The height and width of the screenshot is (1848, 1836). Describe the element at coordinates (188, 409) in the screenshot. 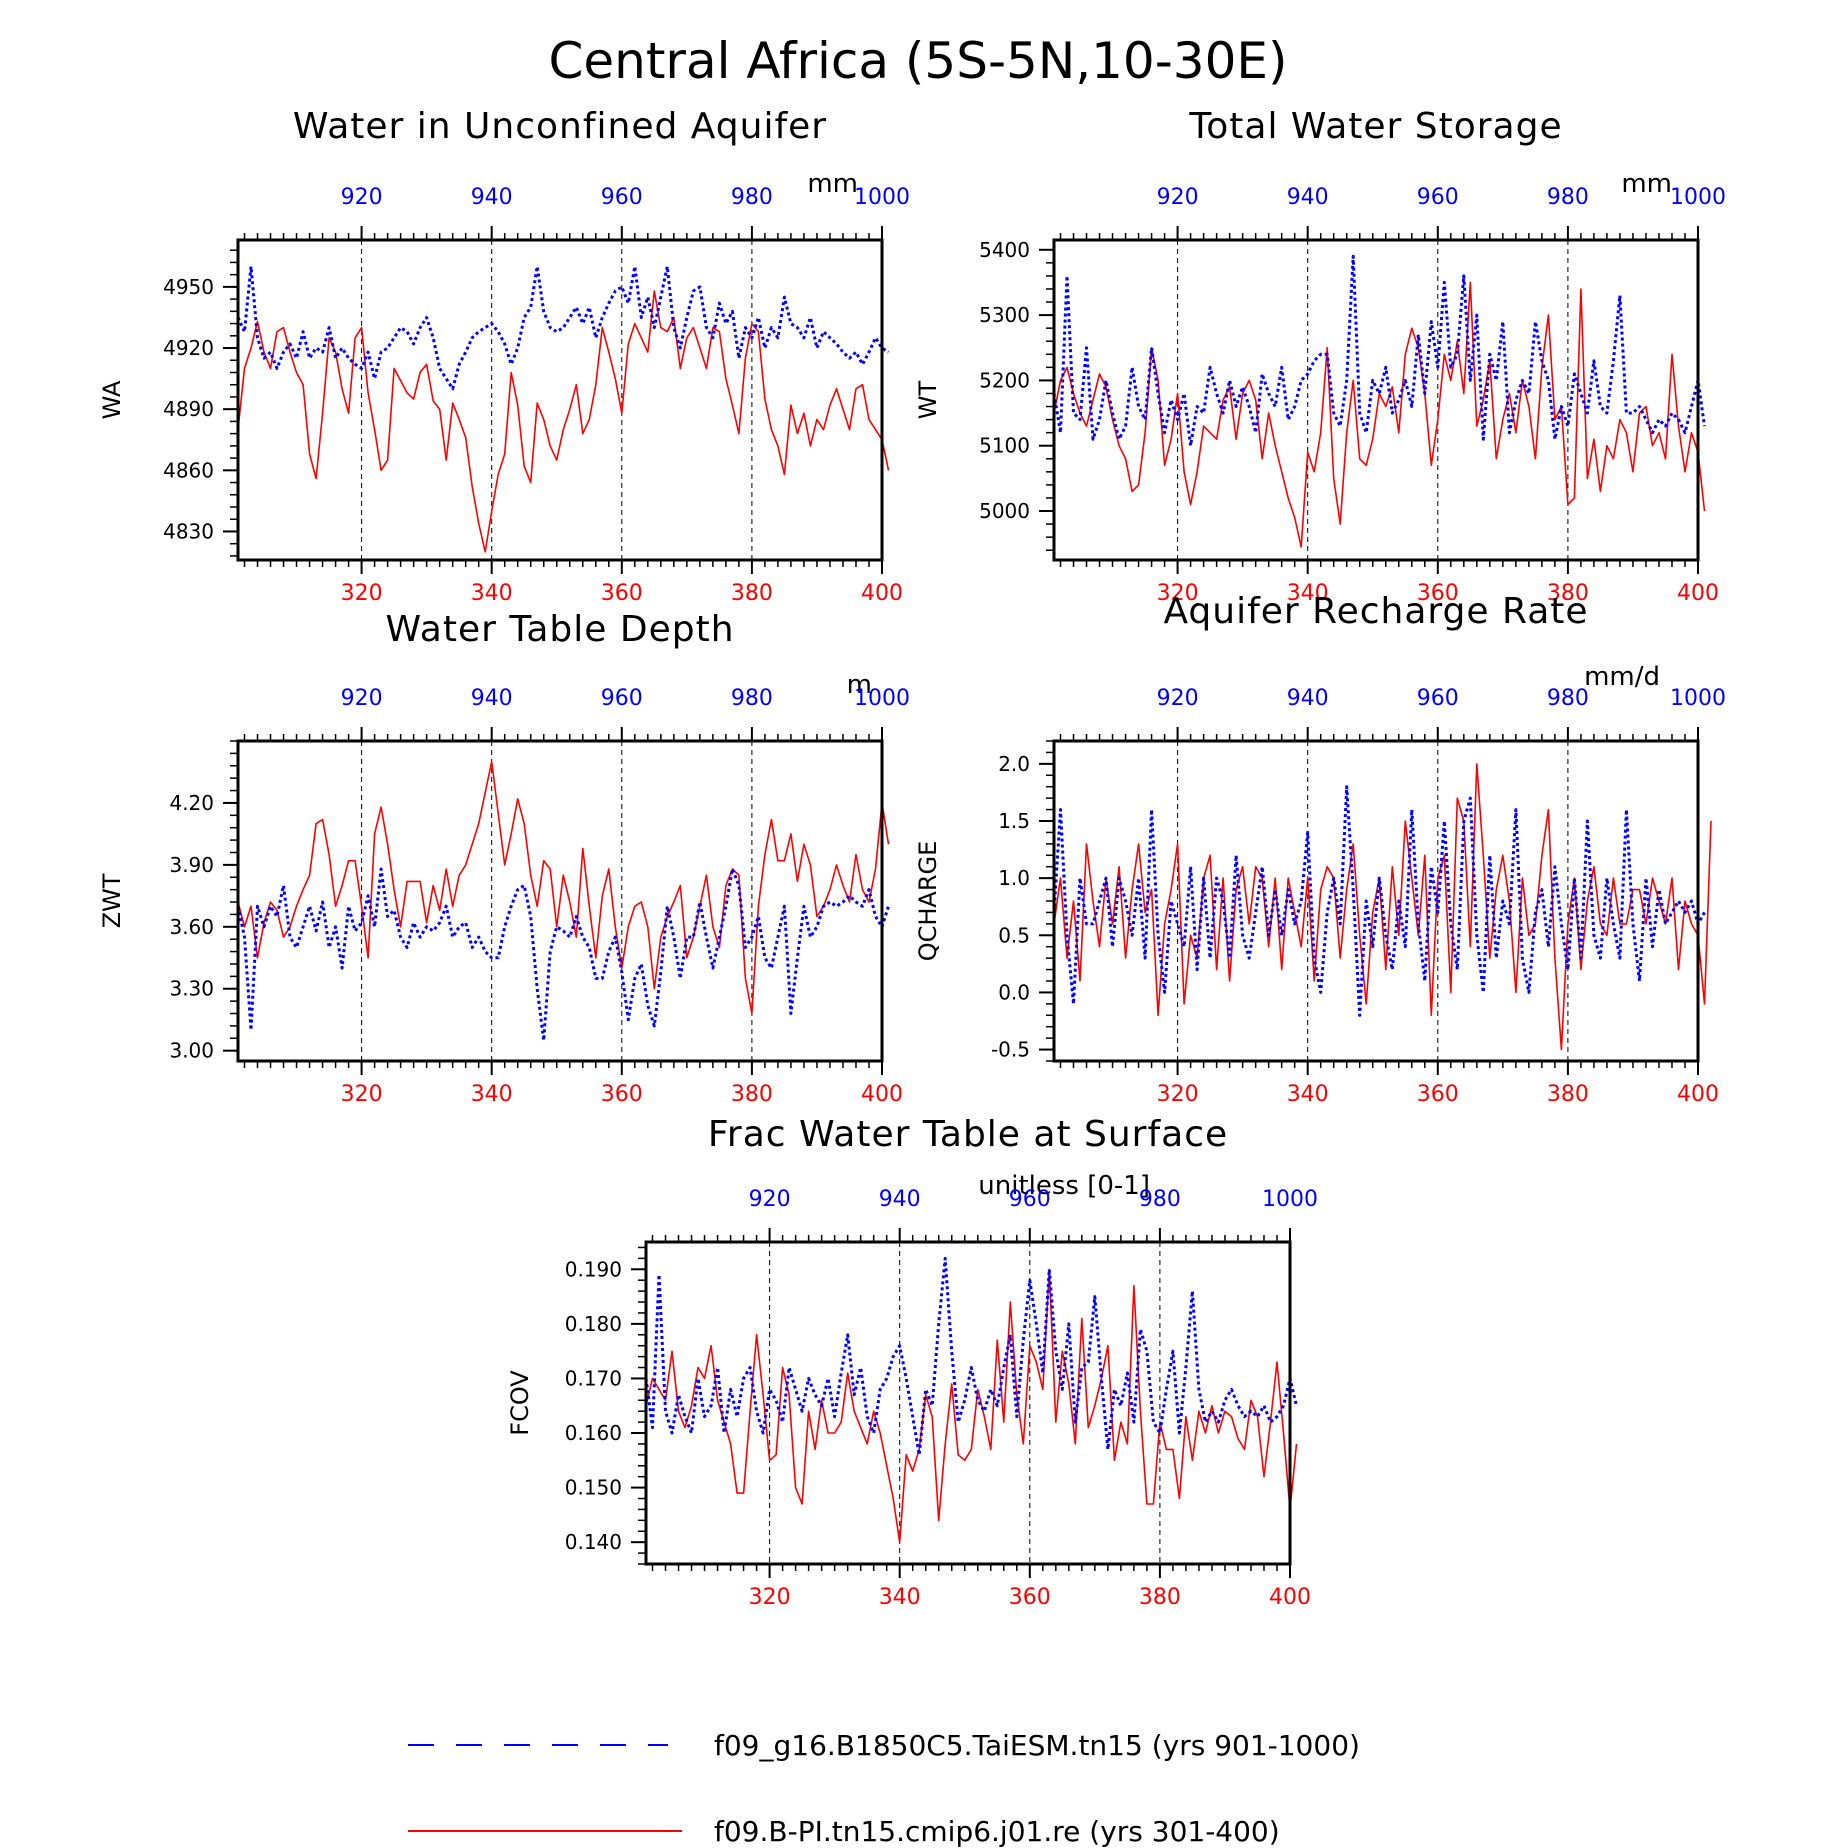

I see `y-tick-label: 4890` at that location.